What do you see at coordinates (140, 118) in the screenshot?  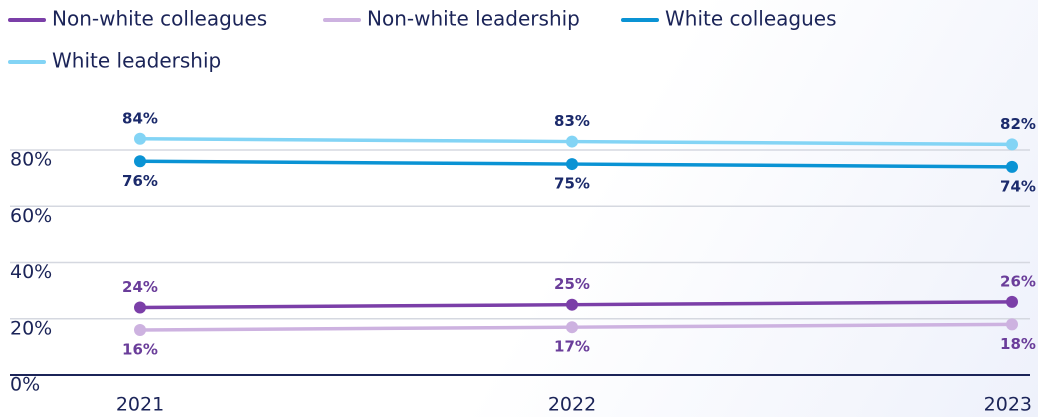 I see `data-label: 84%` at bounding box center [140, 118].